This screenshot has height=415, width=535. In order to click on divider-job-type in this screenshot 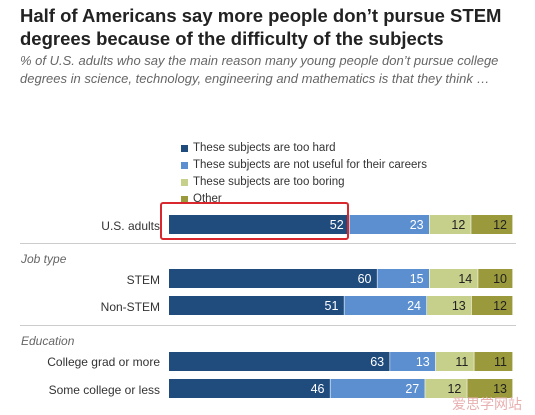, I will do `click(268, 243)`.